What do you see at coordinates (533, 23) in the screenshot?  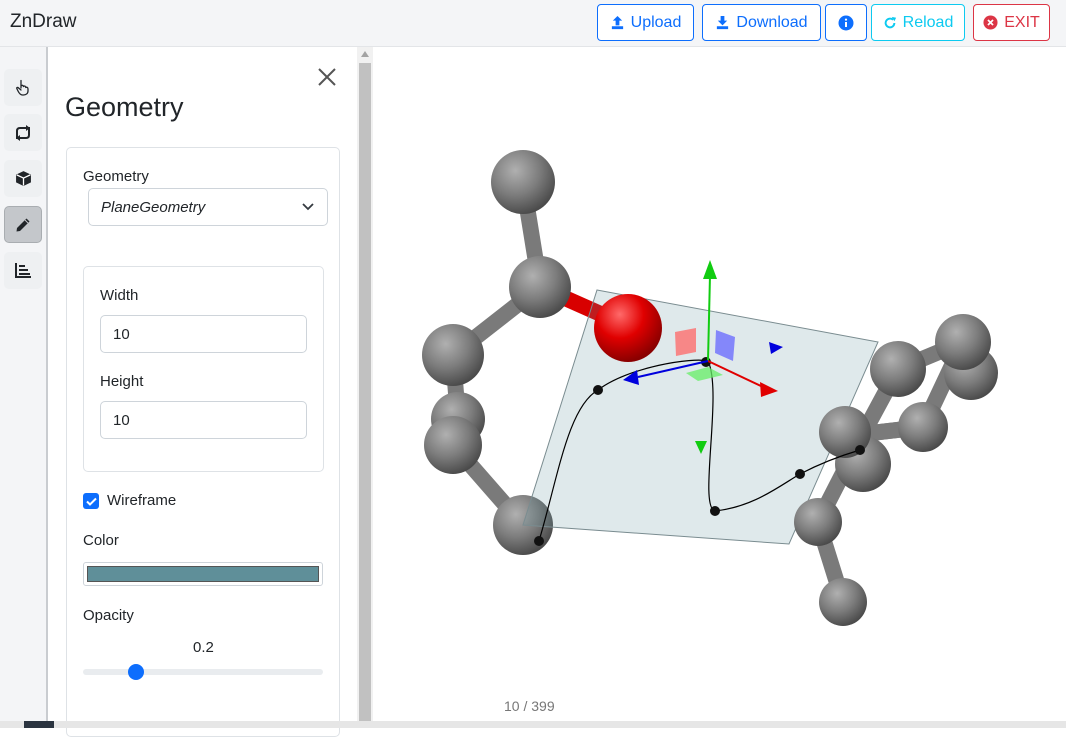 I see `top-navbar: ZnDraw Upload Download Reload EXIT` at bounding box center [533, 23].